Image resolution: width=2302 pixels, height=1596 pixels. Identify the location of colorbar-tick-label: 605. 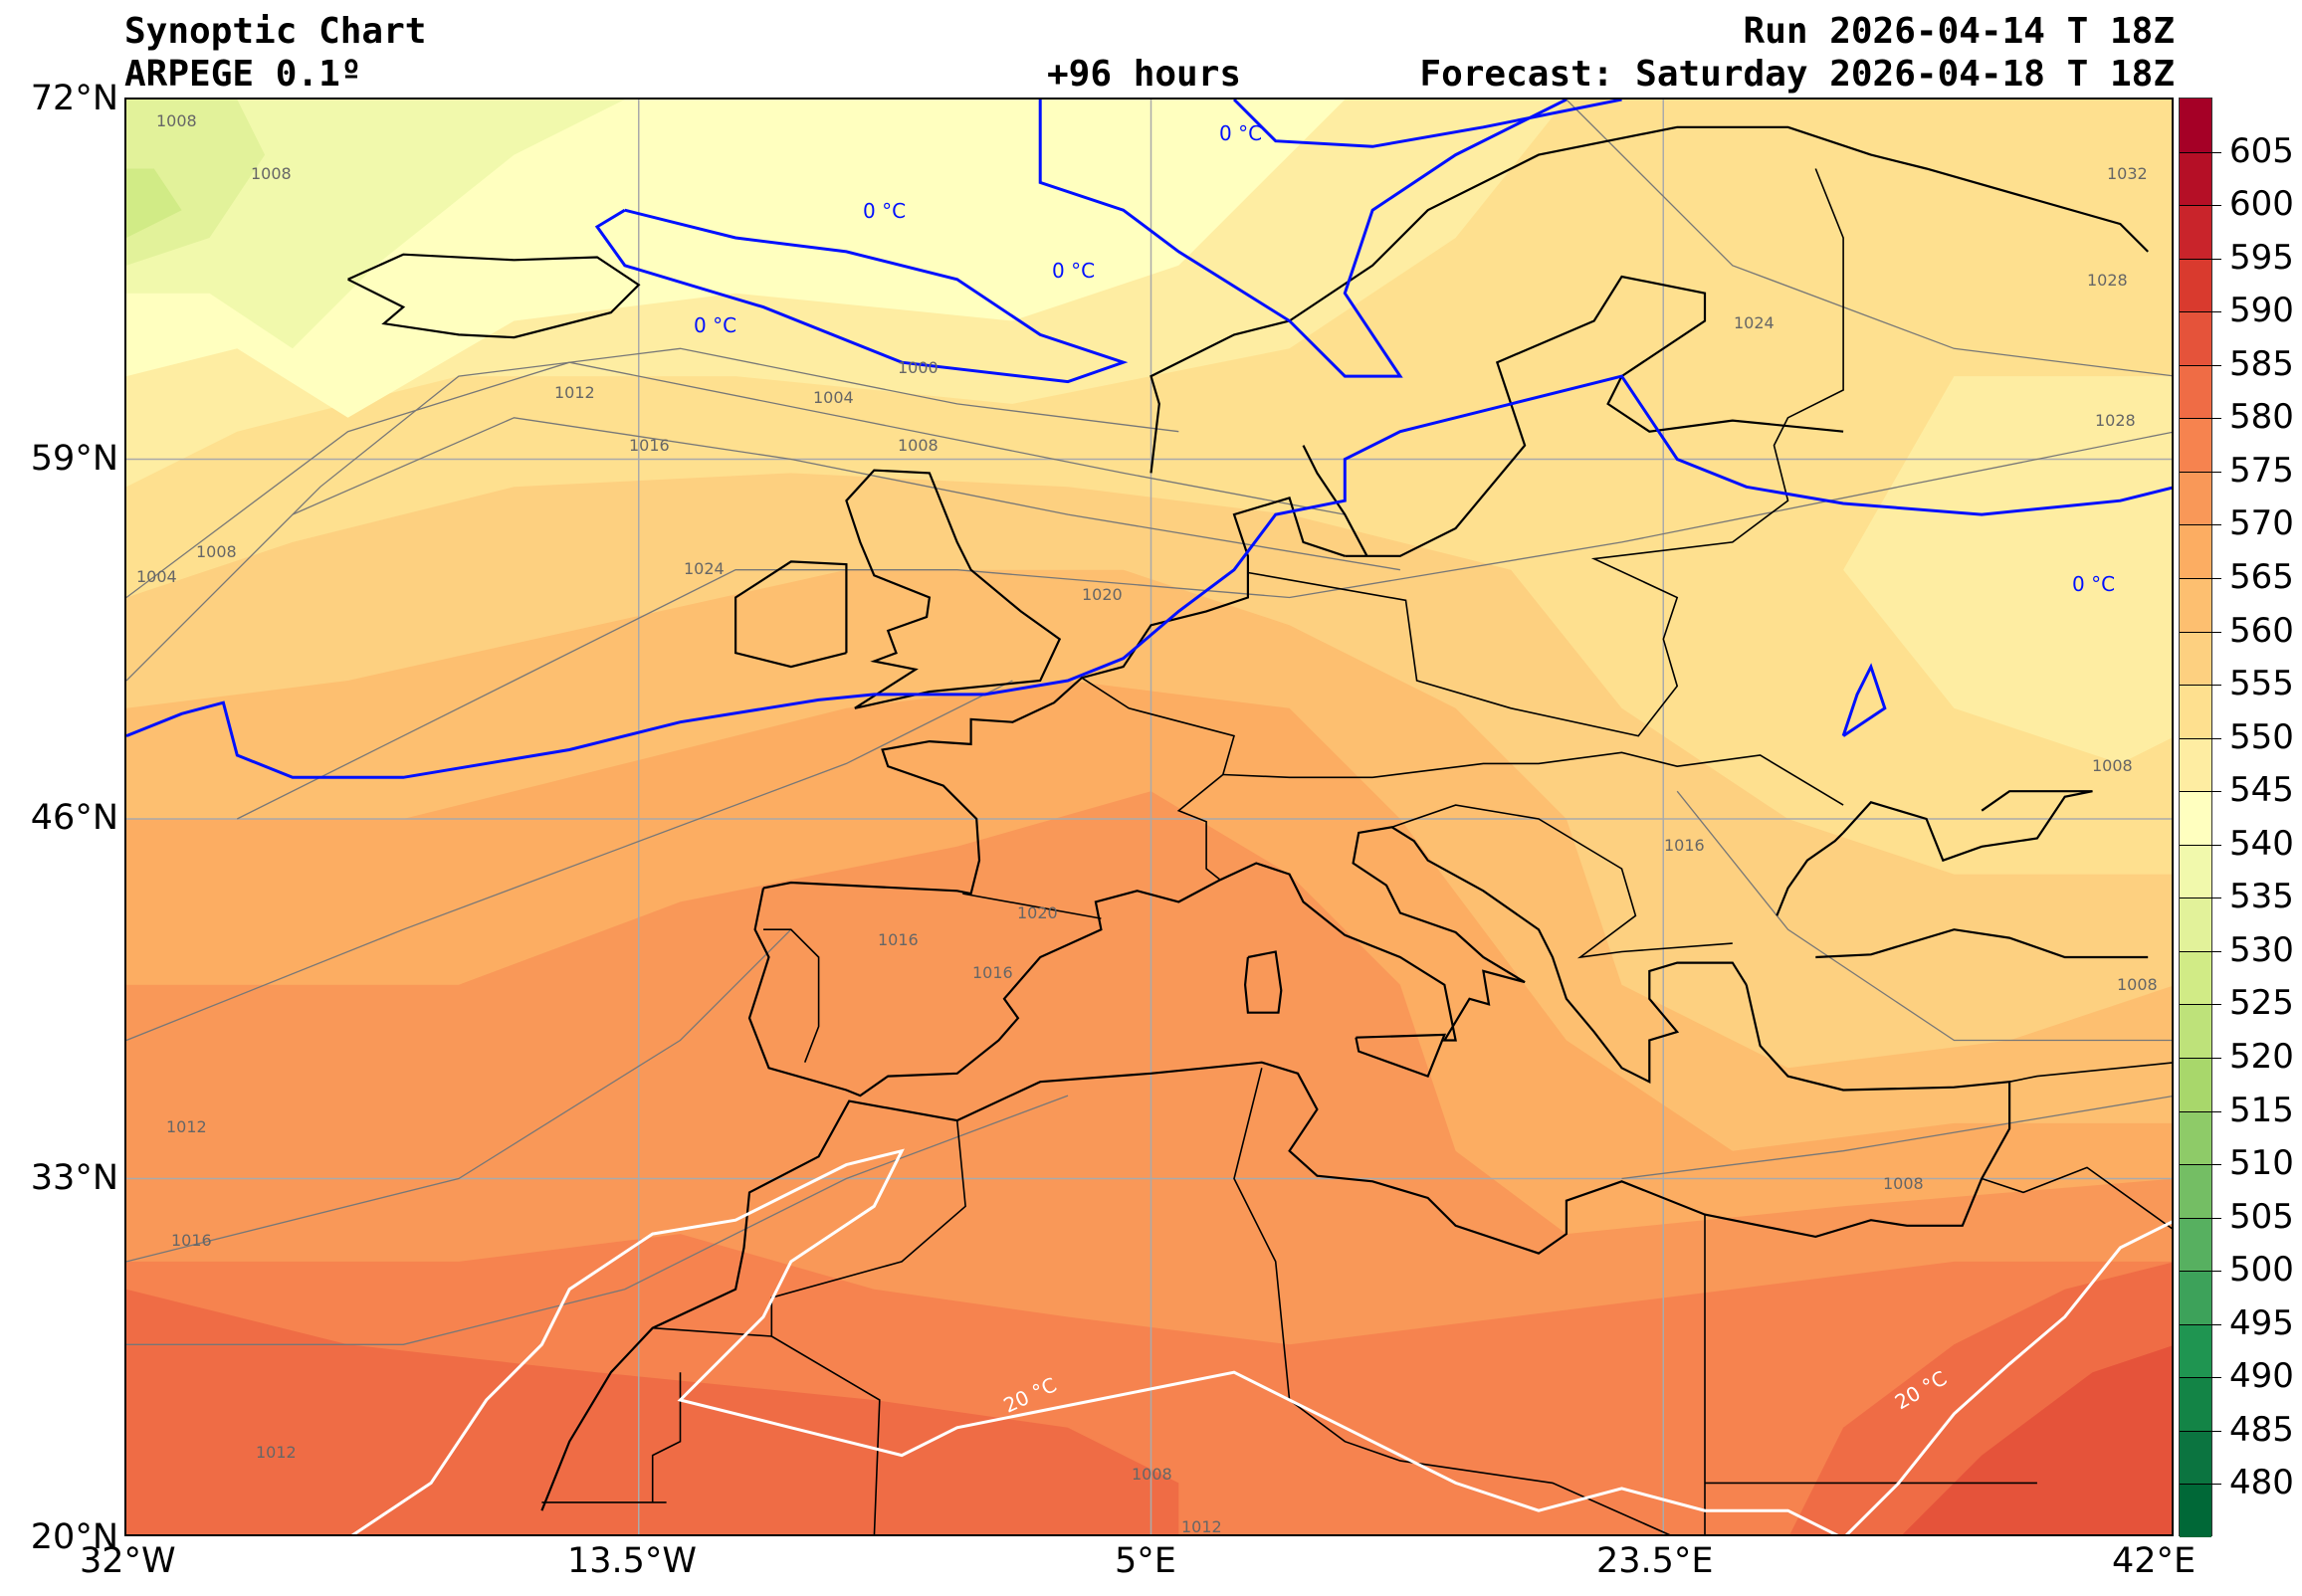
(2262, 151).